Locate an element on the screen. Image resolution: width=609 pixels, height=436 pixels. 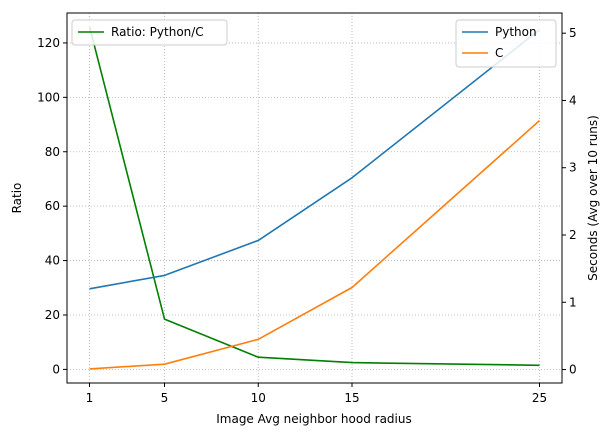
right-tick-label: 2 is located at coordinates (573, 235).